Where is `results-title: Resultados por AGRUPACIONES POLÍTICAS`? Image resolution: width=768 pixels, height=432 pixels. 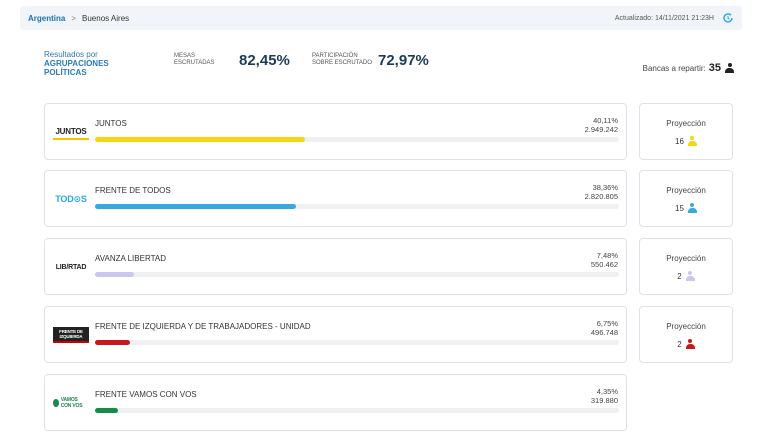
results-title: Resultados por AGRUPACIONES POLÍTICAS is located at coordinates (76, 63).